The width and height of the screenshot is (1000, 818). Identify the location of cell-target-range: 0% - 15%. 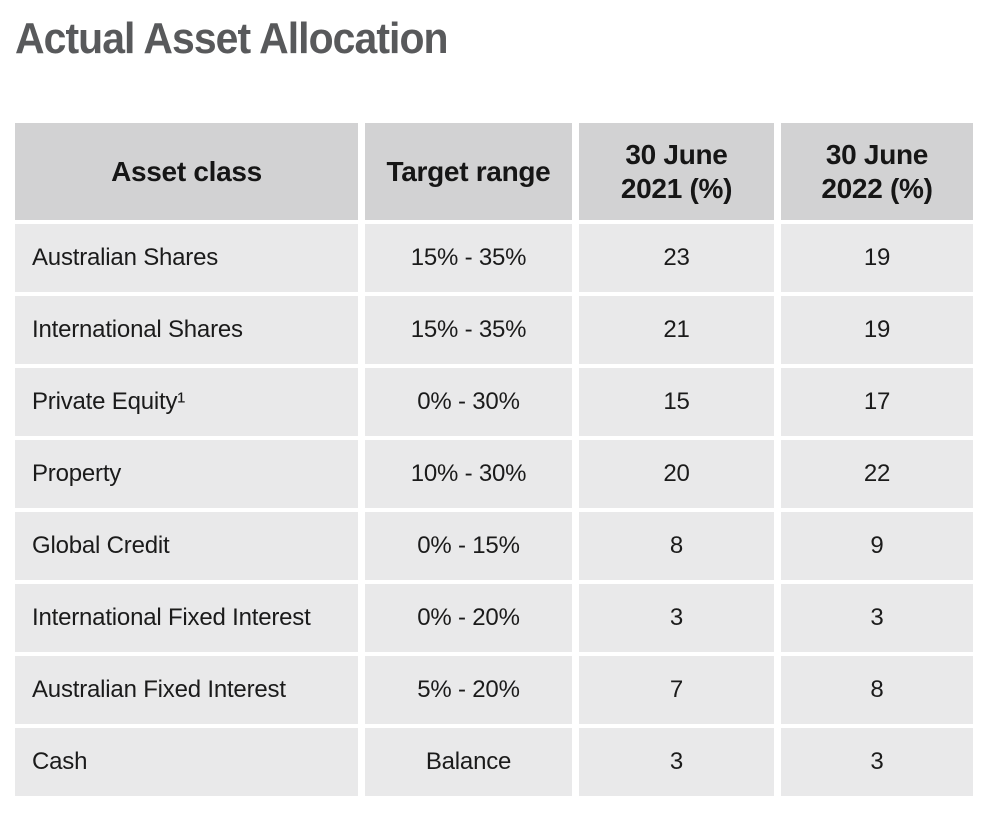
(468, 546).